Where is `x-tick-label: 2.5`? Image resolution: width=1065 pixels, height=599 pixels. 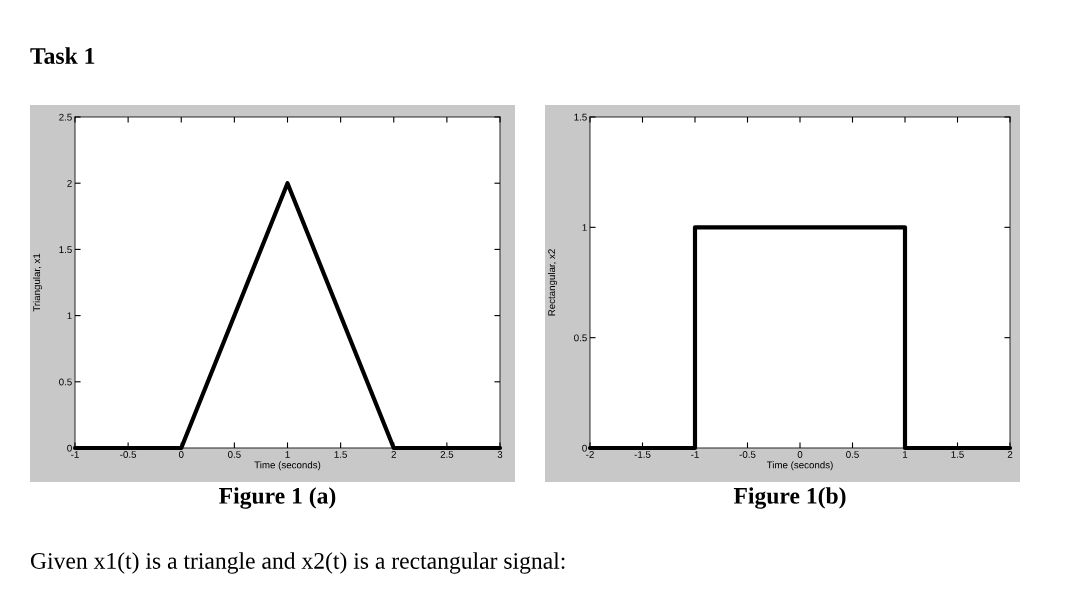
x-tick-label: 2.5 is located at coordinates (447, 454).